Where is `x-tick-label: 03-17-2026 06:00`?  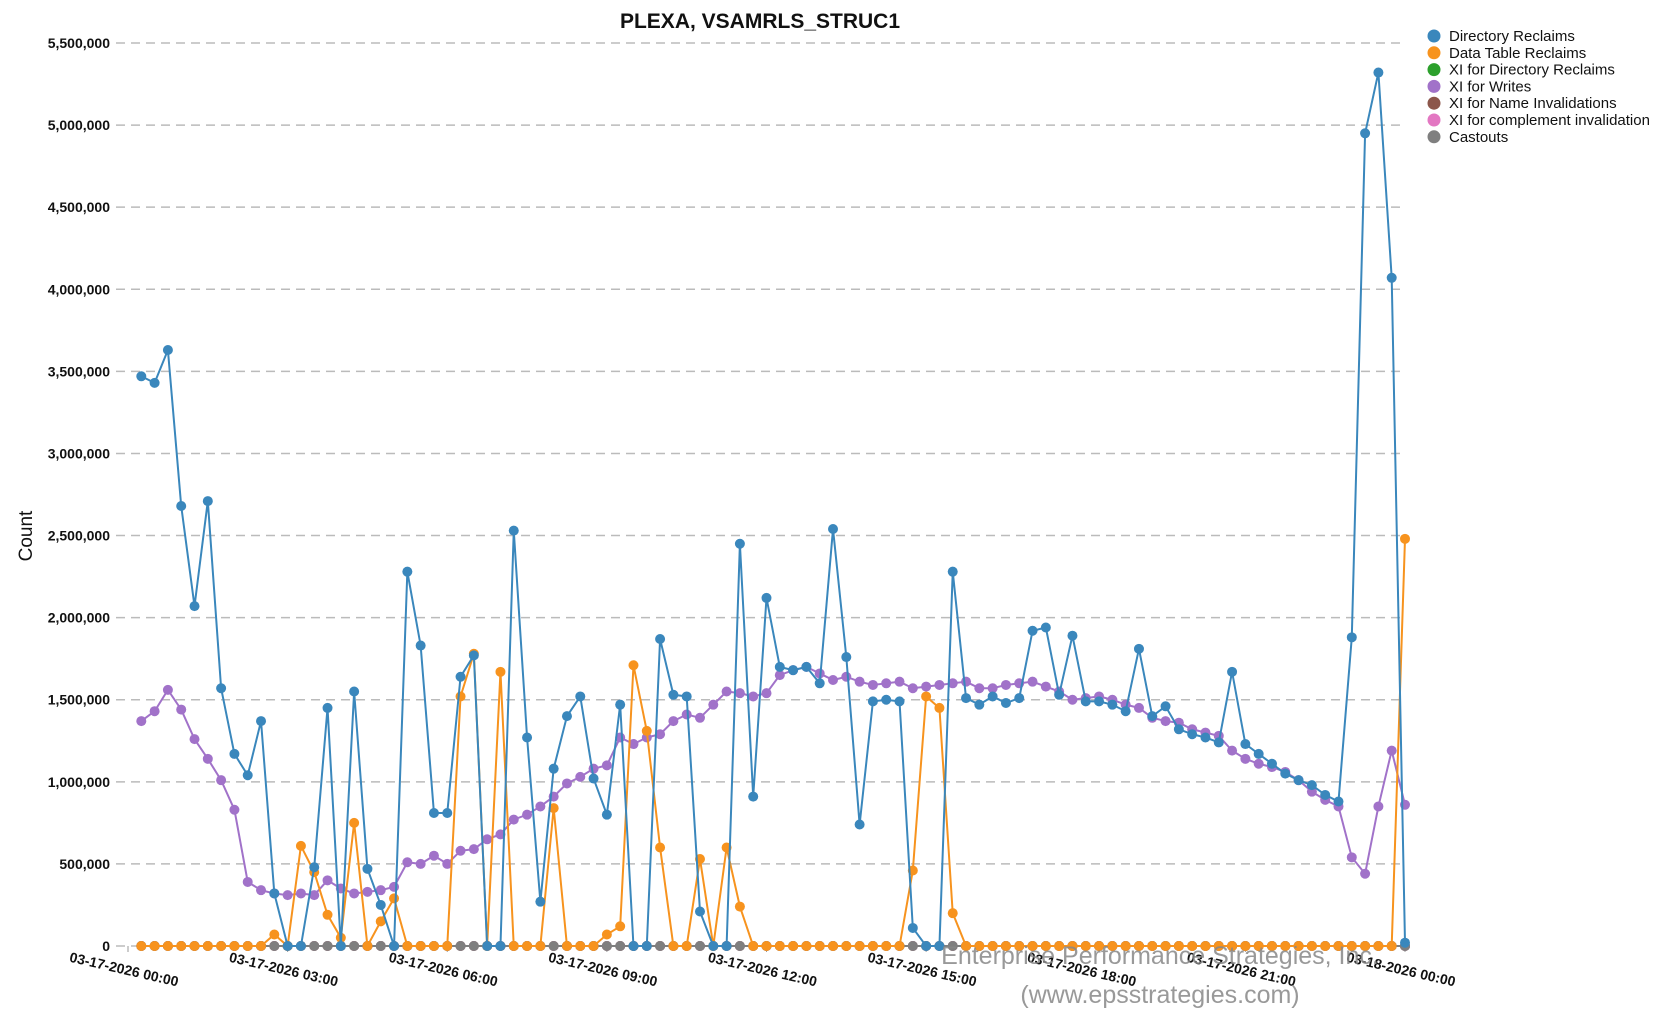
x-tick-label: 03-17-2026 06:00 is located at coordinates (443, 969).